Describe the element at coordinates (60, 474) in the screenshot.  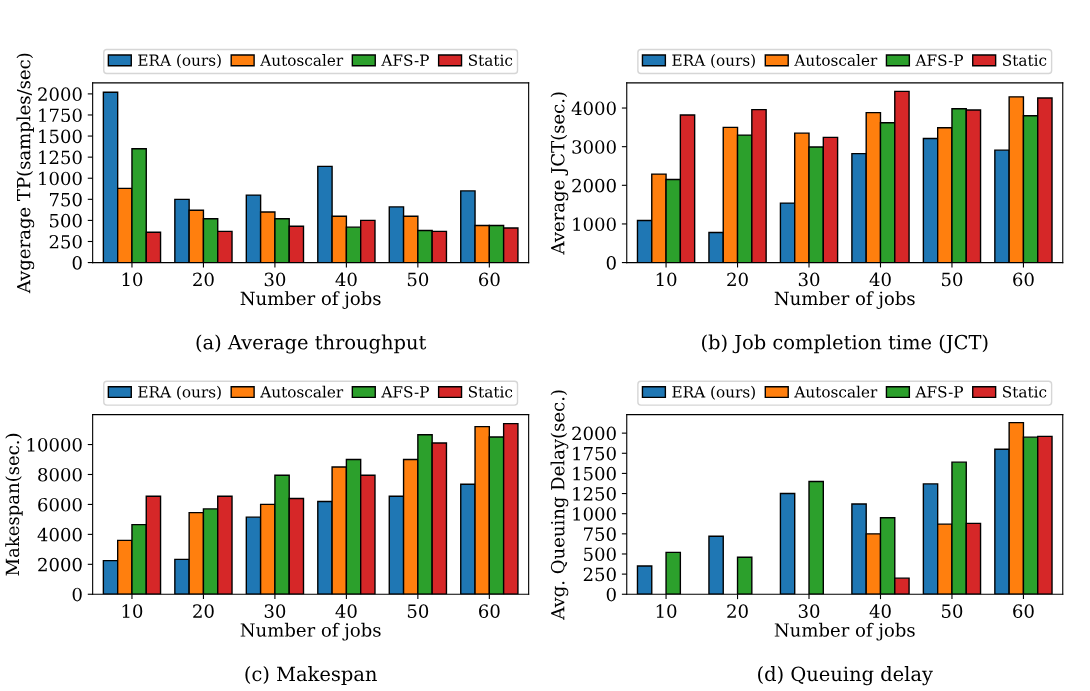
I see `y-tick-label: 8000` at that location.